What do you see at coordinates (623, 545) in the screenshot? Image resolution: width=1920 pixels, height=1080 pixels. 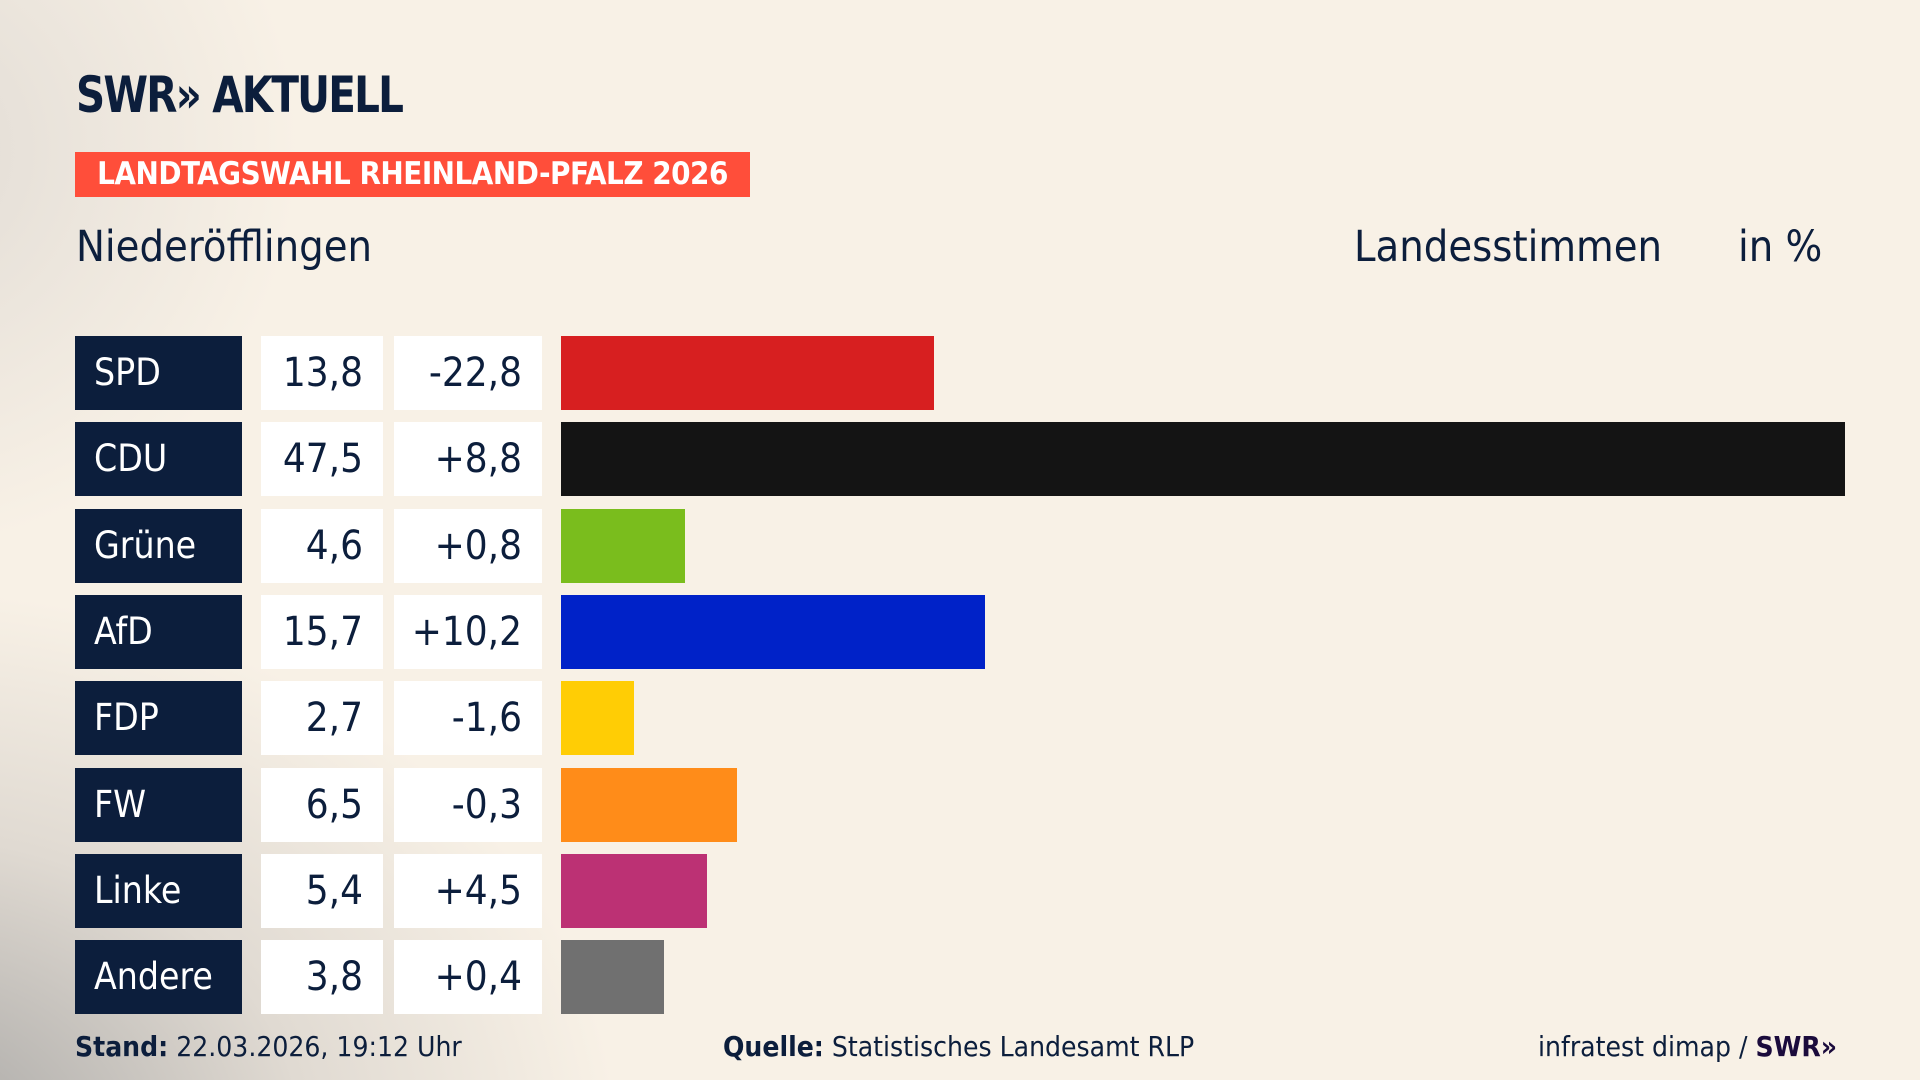 I see `bar-grüne` at bounding box center [623, 545].